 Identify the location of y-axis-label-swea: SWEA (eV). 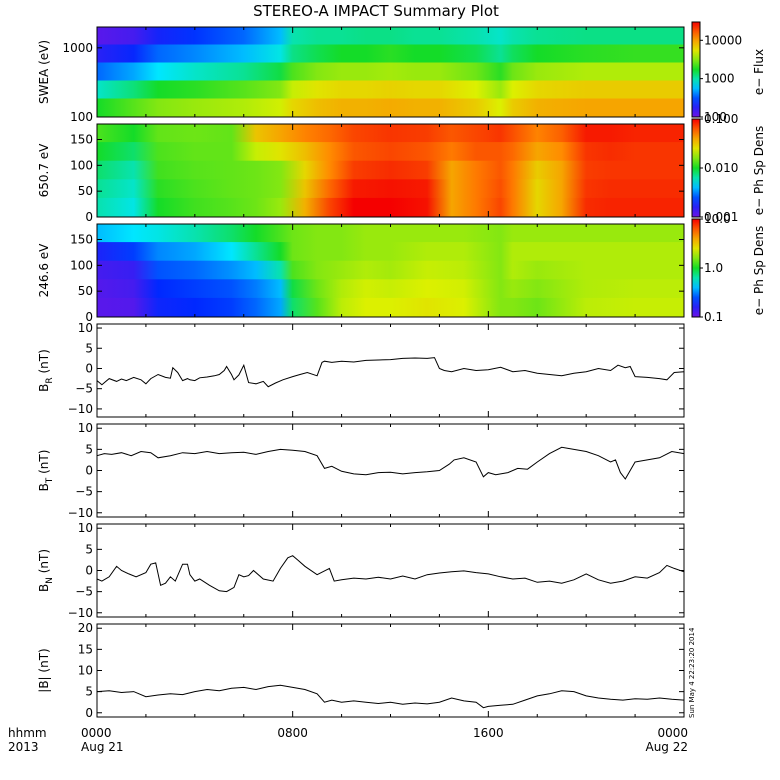
(44, 72).